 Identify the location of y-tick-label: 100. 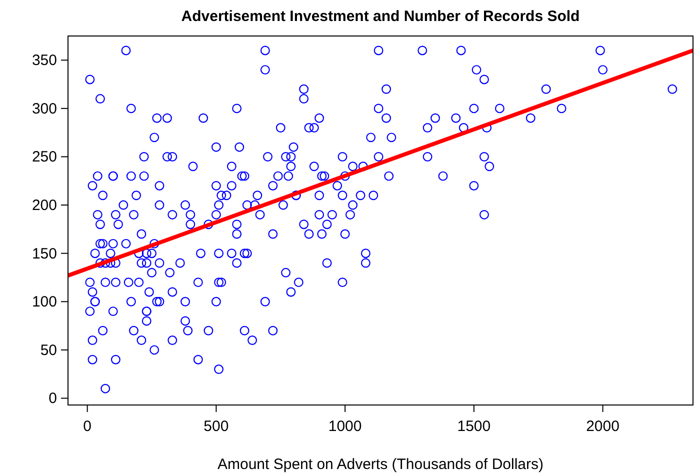
(44, 302).